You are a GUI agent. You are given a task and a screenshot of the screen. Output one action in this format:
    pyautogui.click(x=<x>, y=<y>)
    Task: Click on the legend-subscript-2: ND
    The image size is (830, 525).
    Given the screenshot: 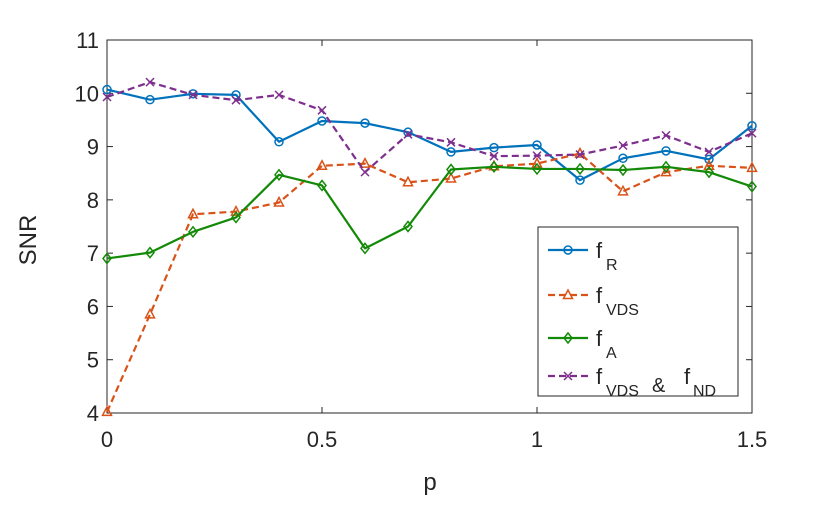 What is the action you would take?
    pyautogui.click(x=704, y=391)
    